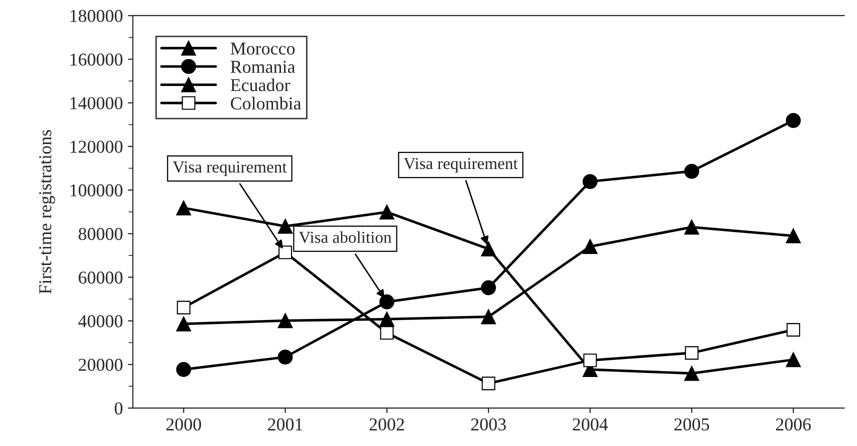 This screenshot has height=446, width=857. I want to click on x-tick-label: 2002, so click(387, 424).